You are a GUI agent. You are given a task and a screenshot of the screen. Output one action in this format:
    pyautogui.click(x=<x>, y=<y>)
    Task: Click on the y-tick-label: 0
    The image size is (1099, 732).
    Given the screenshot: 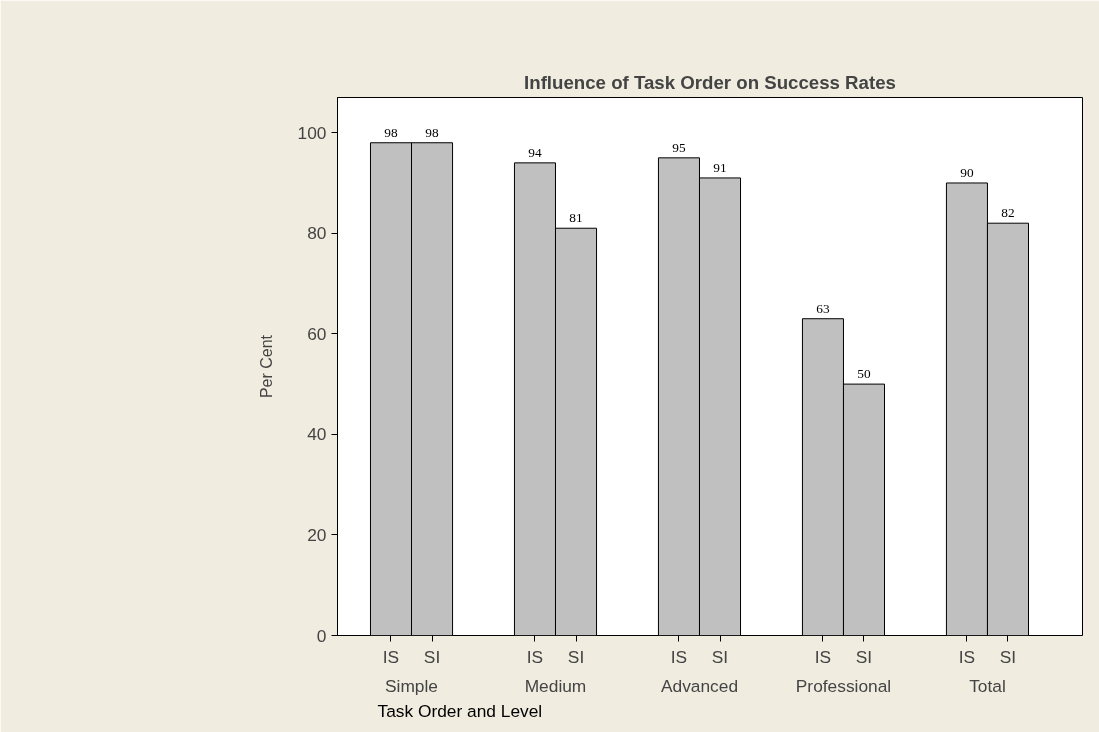 What is the action you would take?
    pyautogui.click(x=321, y=635)
    